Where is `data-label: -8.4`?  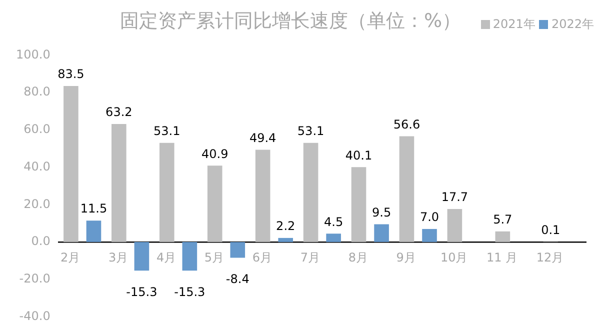 data-label: -8.4 is located at coordinates (238, 279).